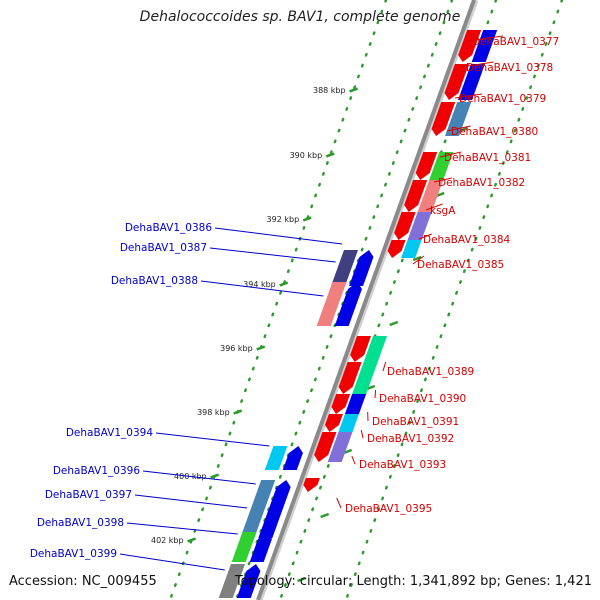  I want to click on kbp-tick-label: 398 kbp, so click(213, 412).